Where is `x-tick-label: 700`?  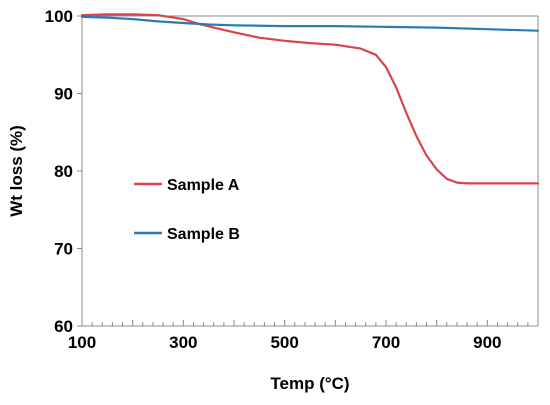 x-tick-label: 700 is located at coordinates (386, 342).